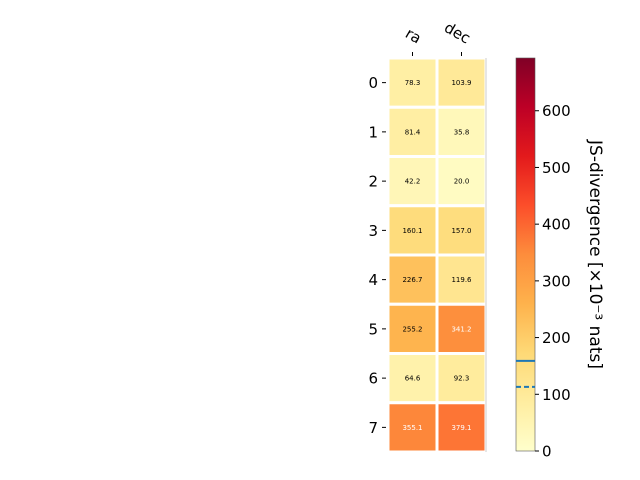 The height and width of the screenshot is (480, 640). Describe the element at coordinates (412, 329) in the screenshot. I see `cell-value-label: 255.2` at that location.